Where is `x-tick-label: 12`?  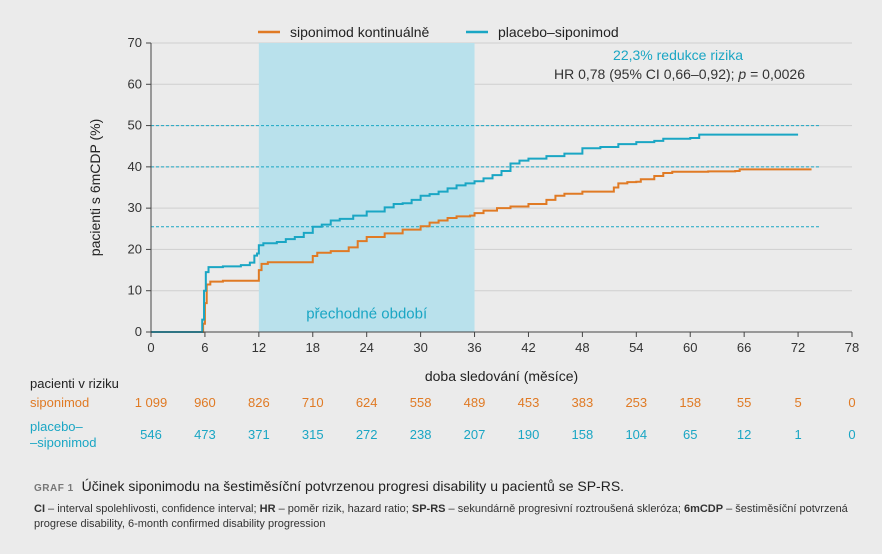
x-tick-label: 12 is located at coordinates (259, 347).